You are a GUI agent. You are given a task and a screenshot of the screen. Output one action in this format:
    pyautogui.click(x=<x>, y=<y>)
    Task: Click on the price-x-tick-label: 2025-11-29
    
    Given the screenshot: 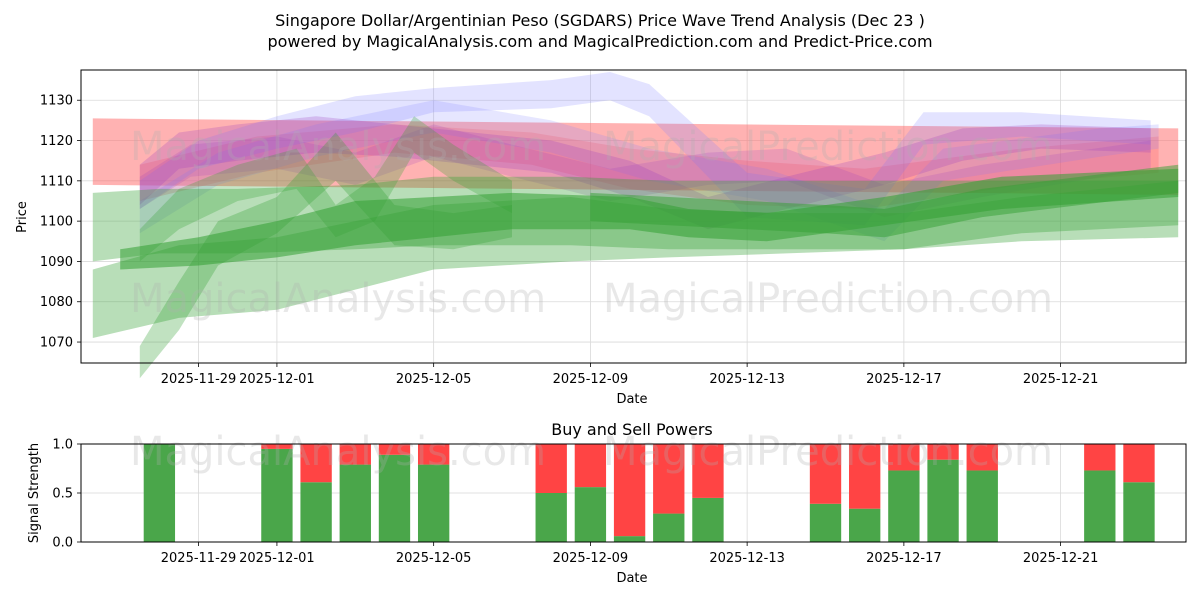 What is the action you would take?
    pyautogui.click(x=199, y=379)
    